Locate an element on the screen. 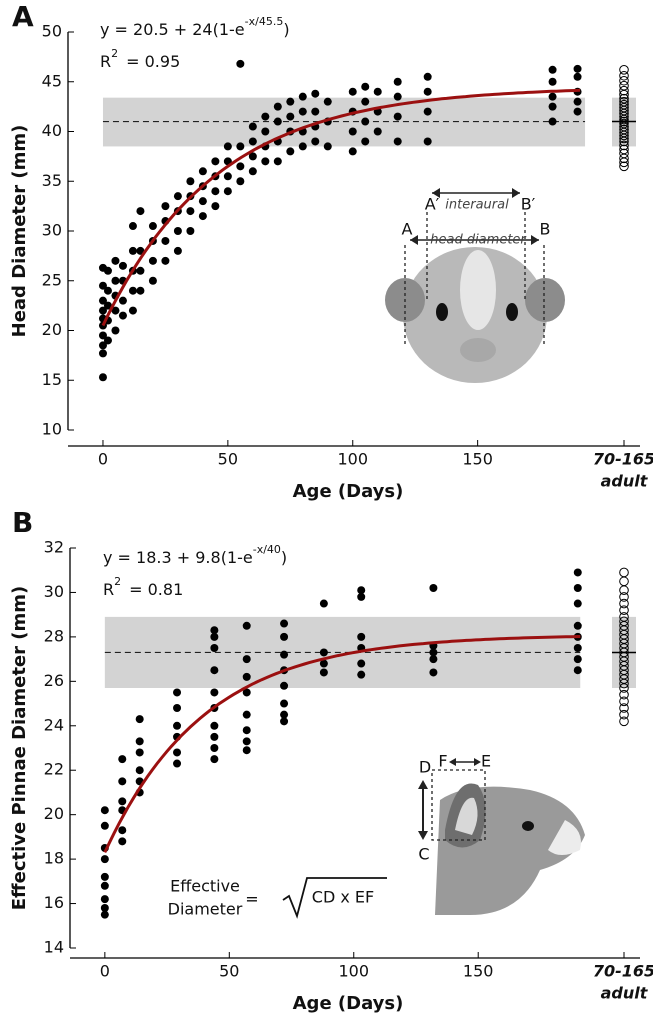 Image resolution: width=653 pixels, height=1020 pixels. y-tick-label: 26 is located at coordinates (54, 680).